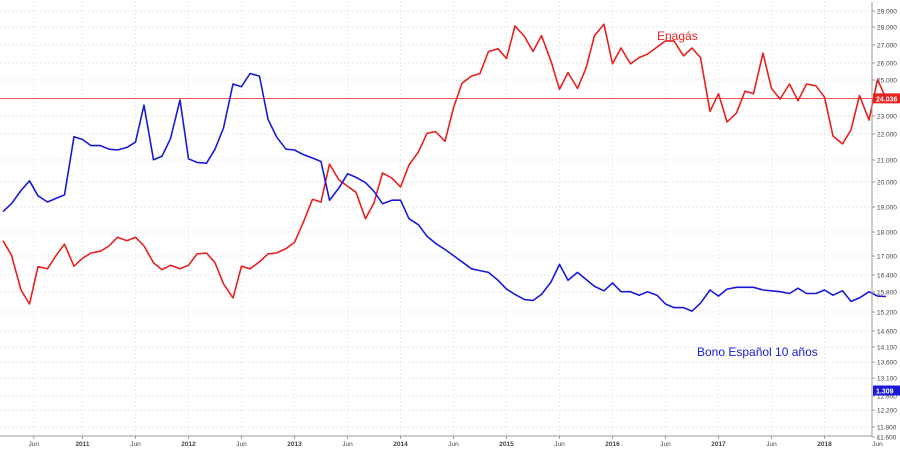 This screenshot has height=455, width=900. I want to click on y-tick-label: 12.600, so click(887, 397).